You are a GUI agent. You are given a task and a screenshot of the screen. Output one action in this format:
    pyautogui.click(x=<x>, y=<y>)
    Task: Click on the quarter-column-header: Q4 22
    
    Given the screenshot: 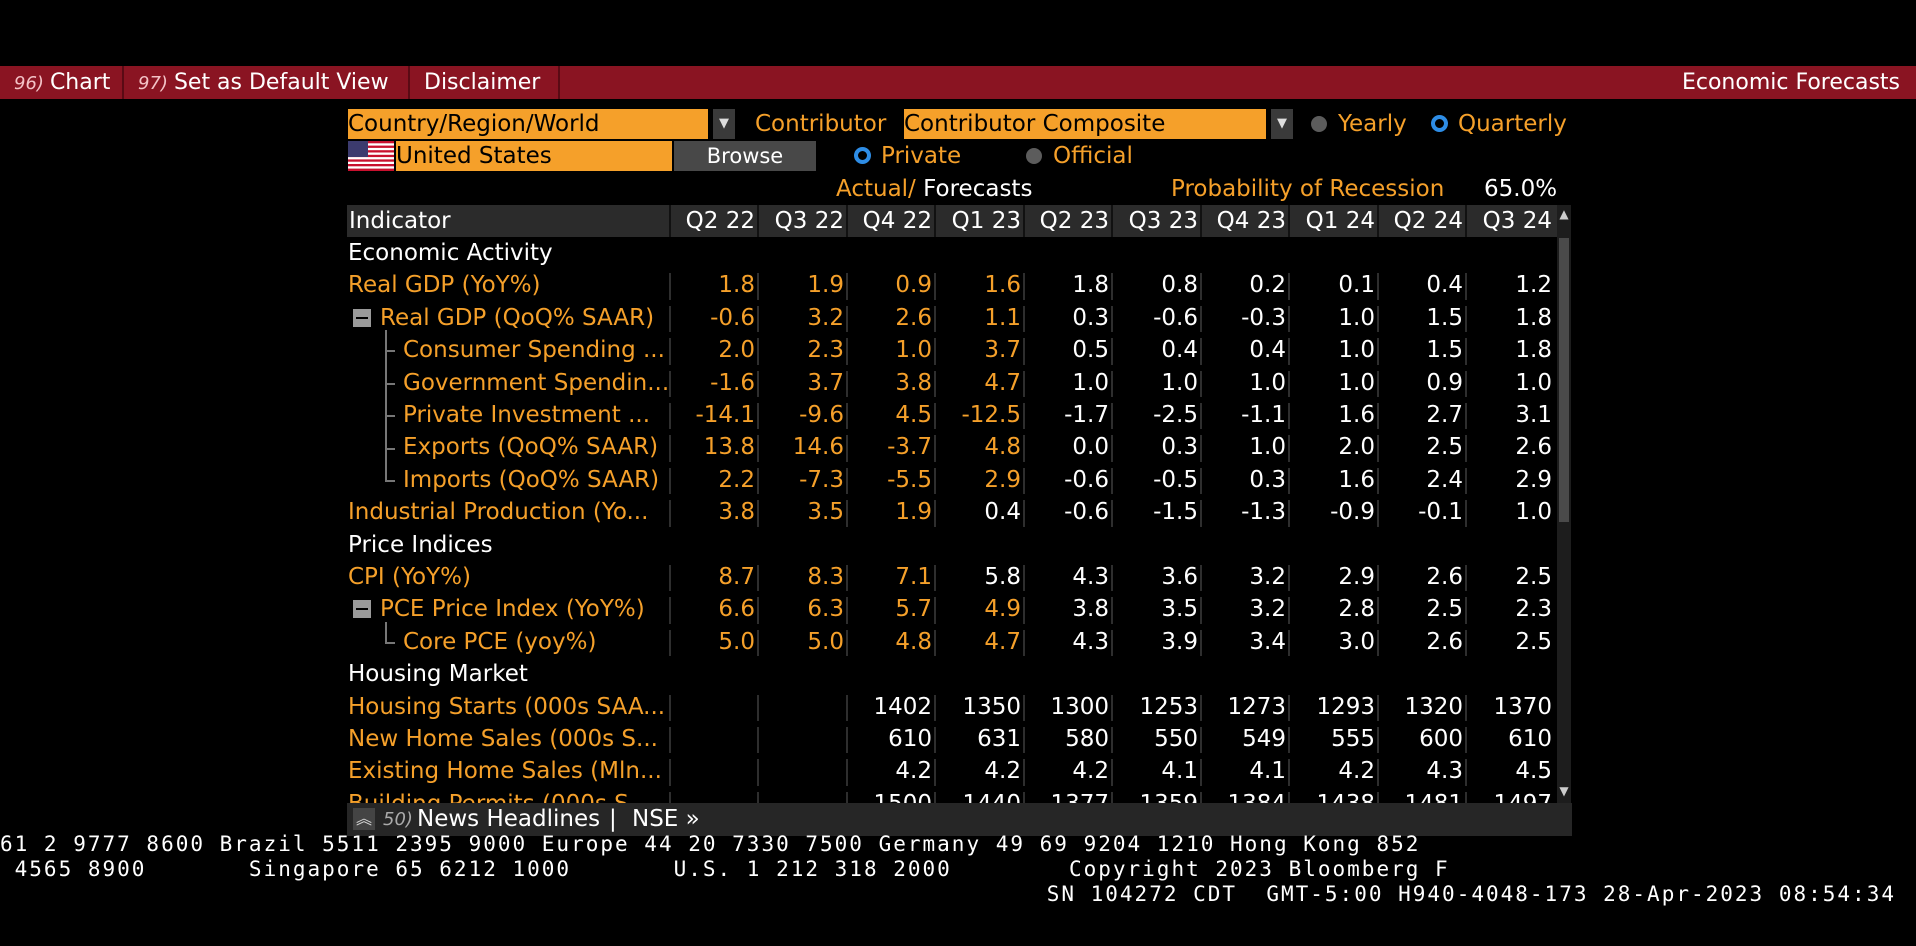 What is the action you would take?
    pyautogui.click(x=897, y=221)
    